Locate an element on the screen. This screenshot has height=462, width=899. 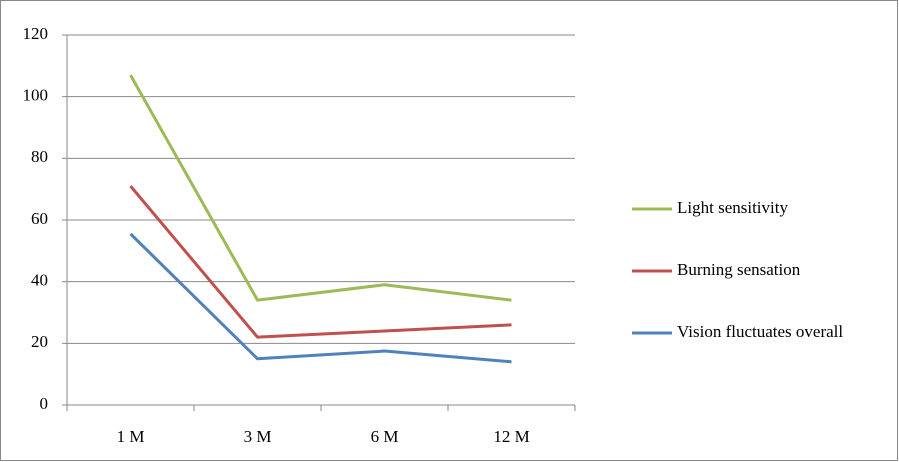
x-tick-label: 1 M is located at coordinates (131, 436).